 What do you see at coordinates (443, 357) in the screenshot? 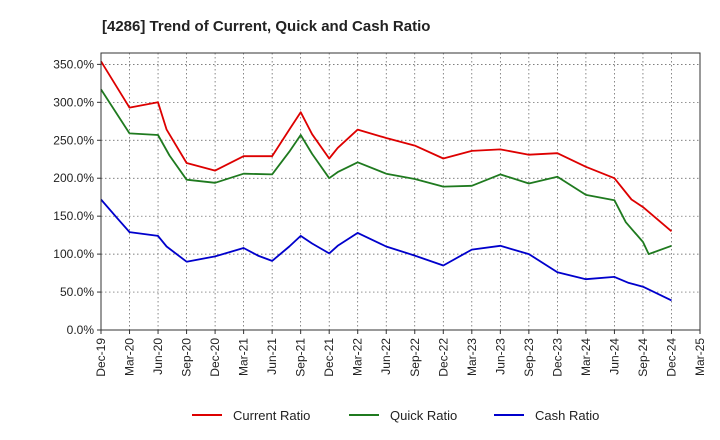
I see `x-tick-label: Dec-22` at bounding box center [443, 357].